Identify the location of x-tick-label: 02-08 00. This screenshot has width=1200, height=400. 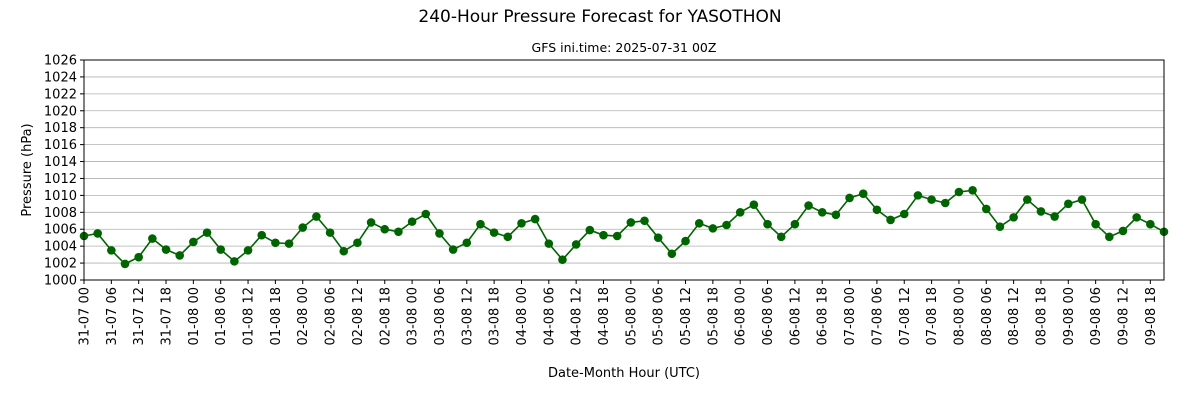
(303, 316).